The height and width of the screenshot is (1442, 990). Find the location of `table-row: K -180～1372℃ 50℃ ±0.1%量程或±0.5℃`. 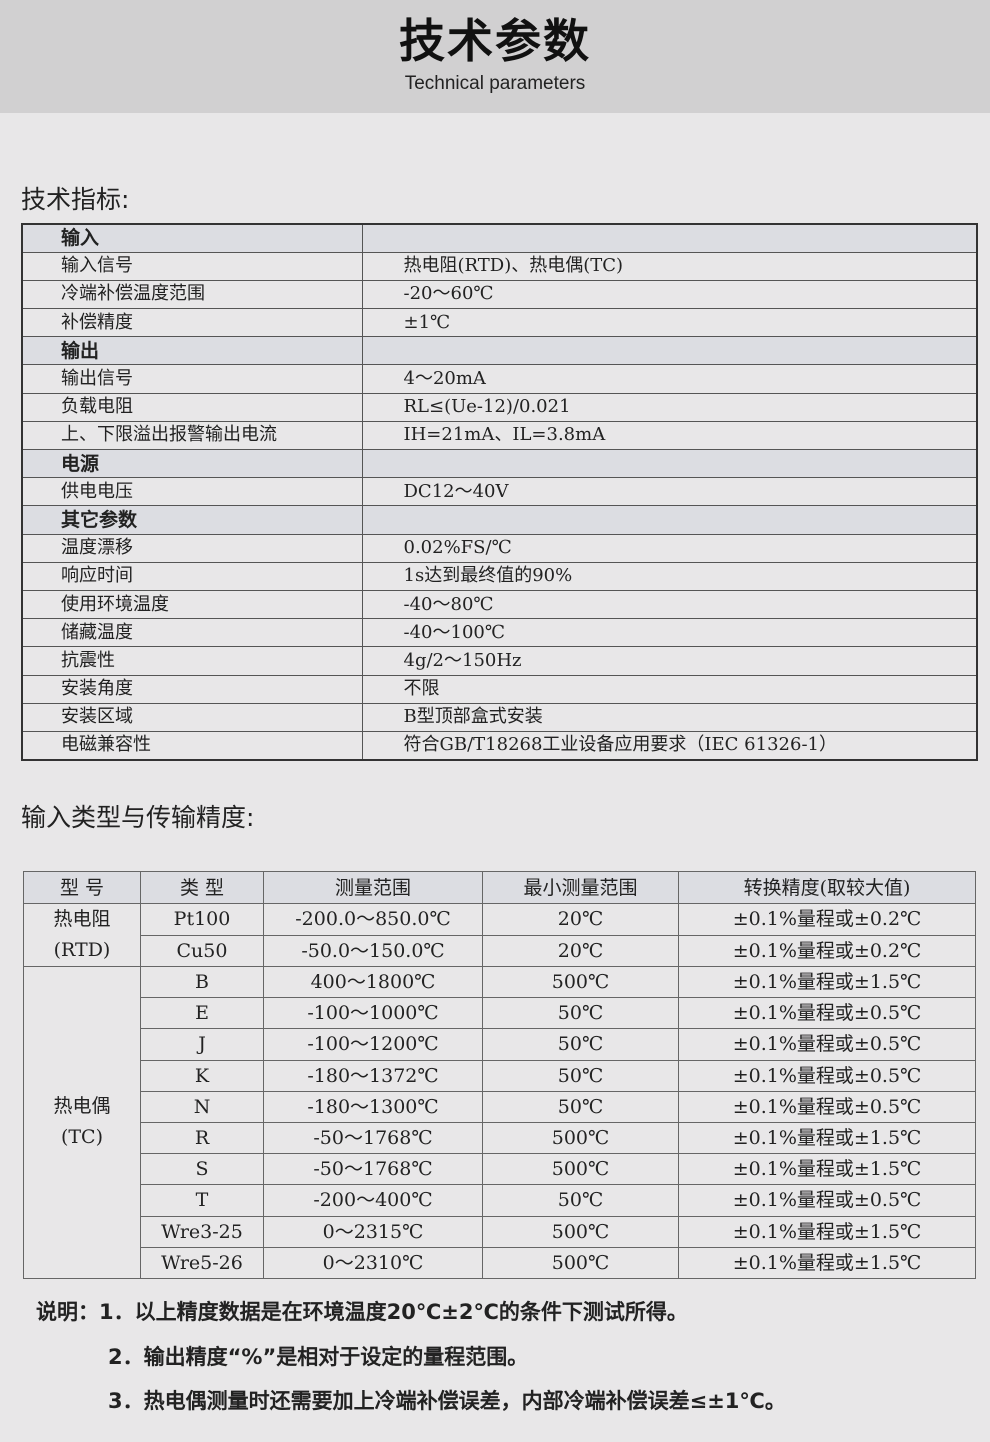

table-row: K -180～1372℃ 50℃ ±0.1%量程或±0.5℃ is located at coordinates (500, 1075).